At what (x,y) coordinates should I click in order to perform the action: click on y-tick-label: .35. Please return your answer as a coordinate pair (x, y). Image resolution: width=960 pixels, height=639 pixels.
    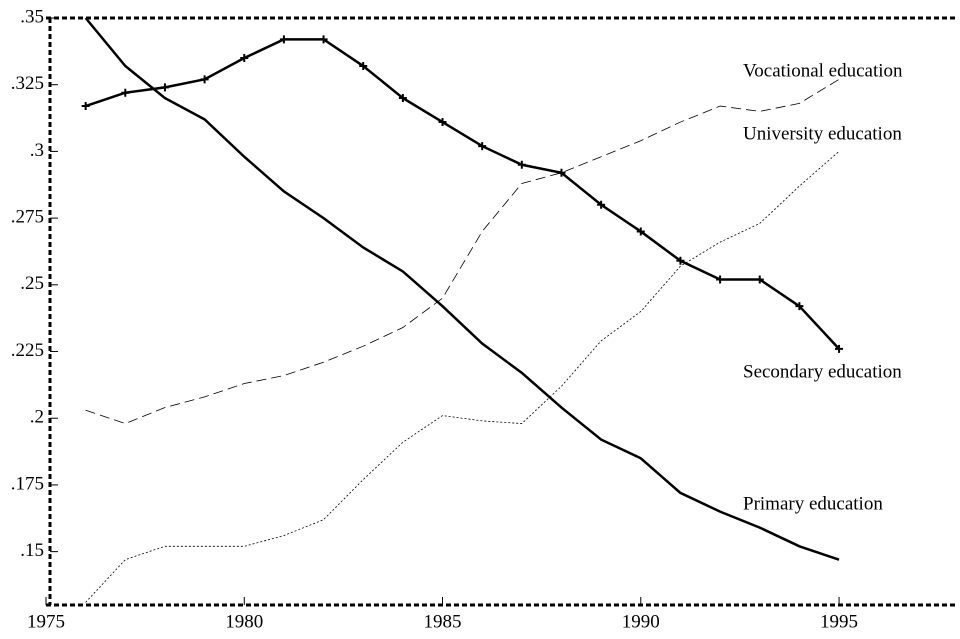
    Looking at the image, I should click on (32, 16).